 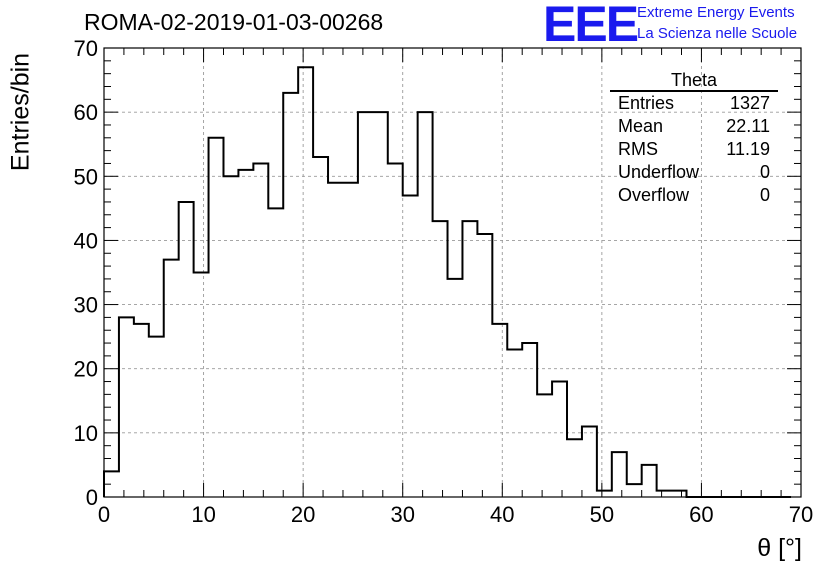 I want to click on chart-title: ROMA-02-2019-01-03-00268, so click(x=234, y=22).